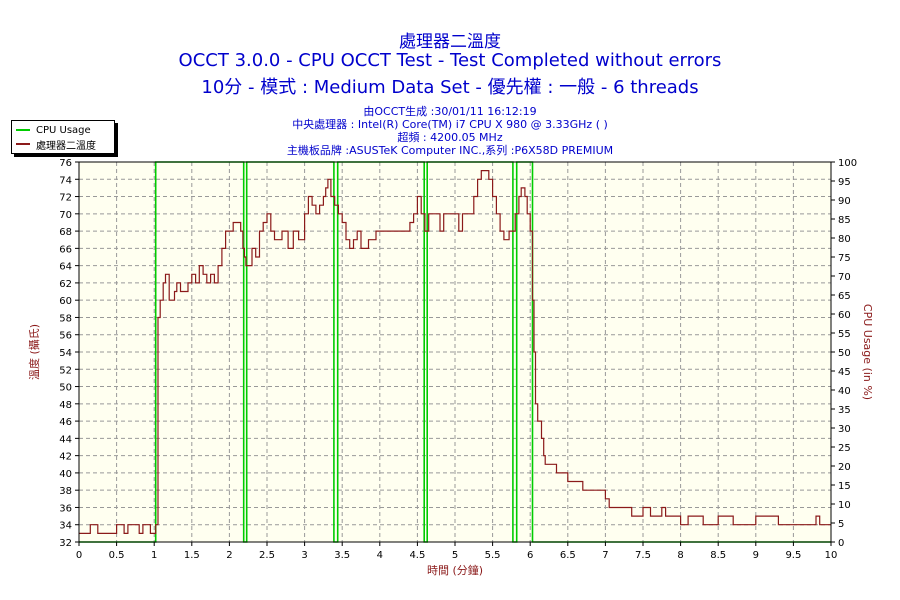  What do you see at coordinates (65, 388) in the screenshot?
I see `y-tick-label: 50` at bounding box center [65, 388].